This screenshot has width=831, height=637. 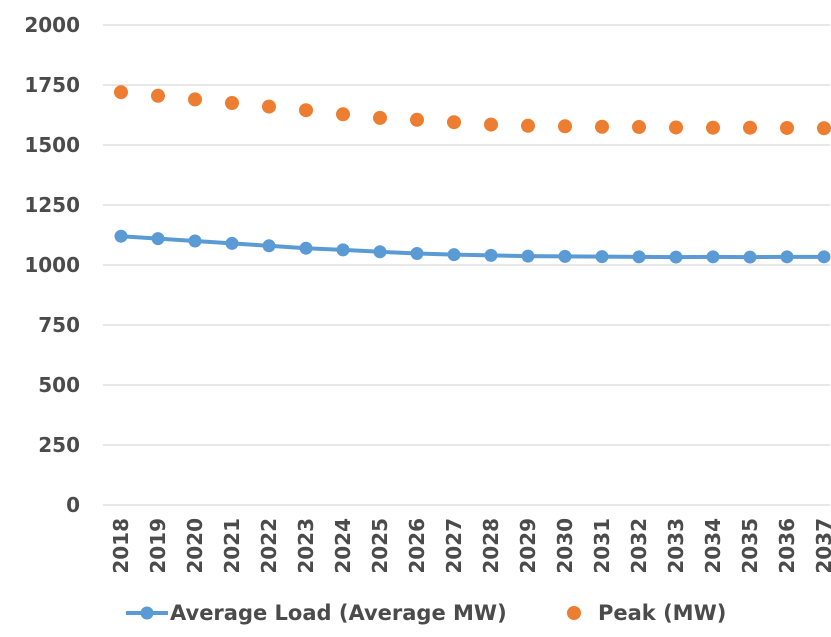 What do you see at coordinates (232, 546) in the screenshot?
I see `x-tick-label: 2021` at bounding box center [232, 546].